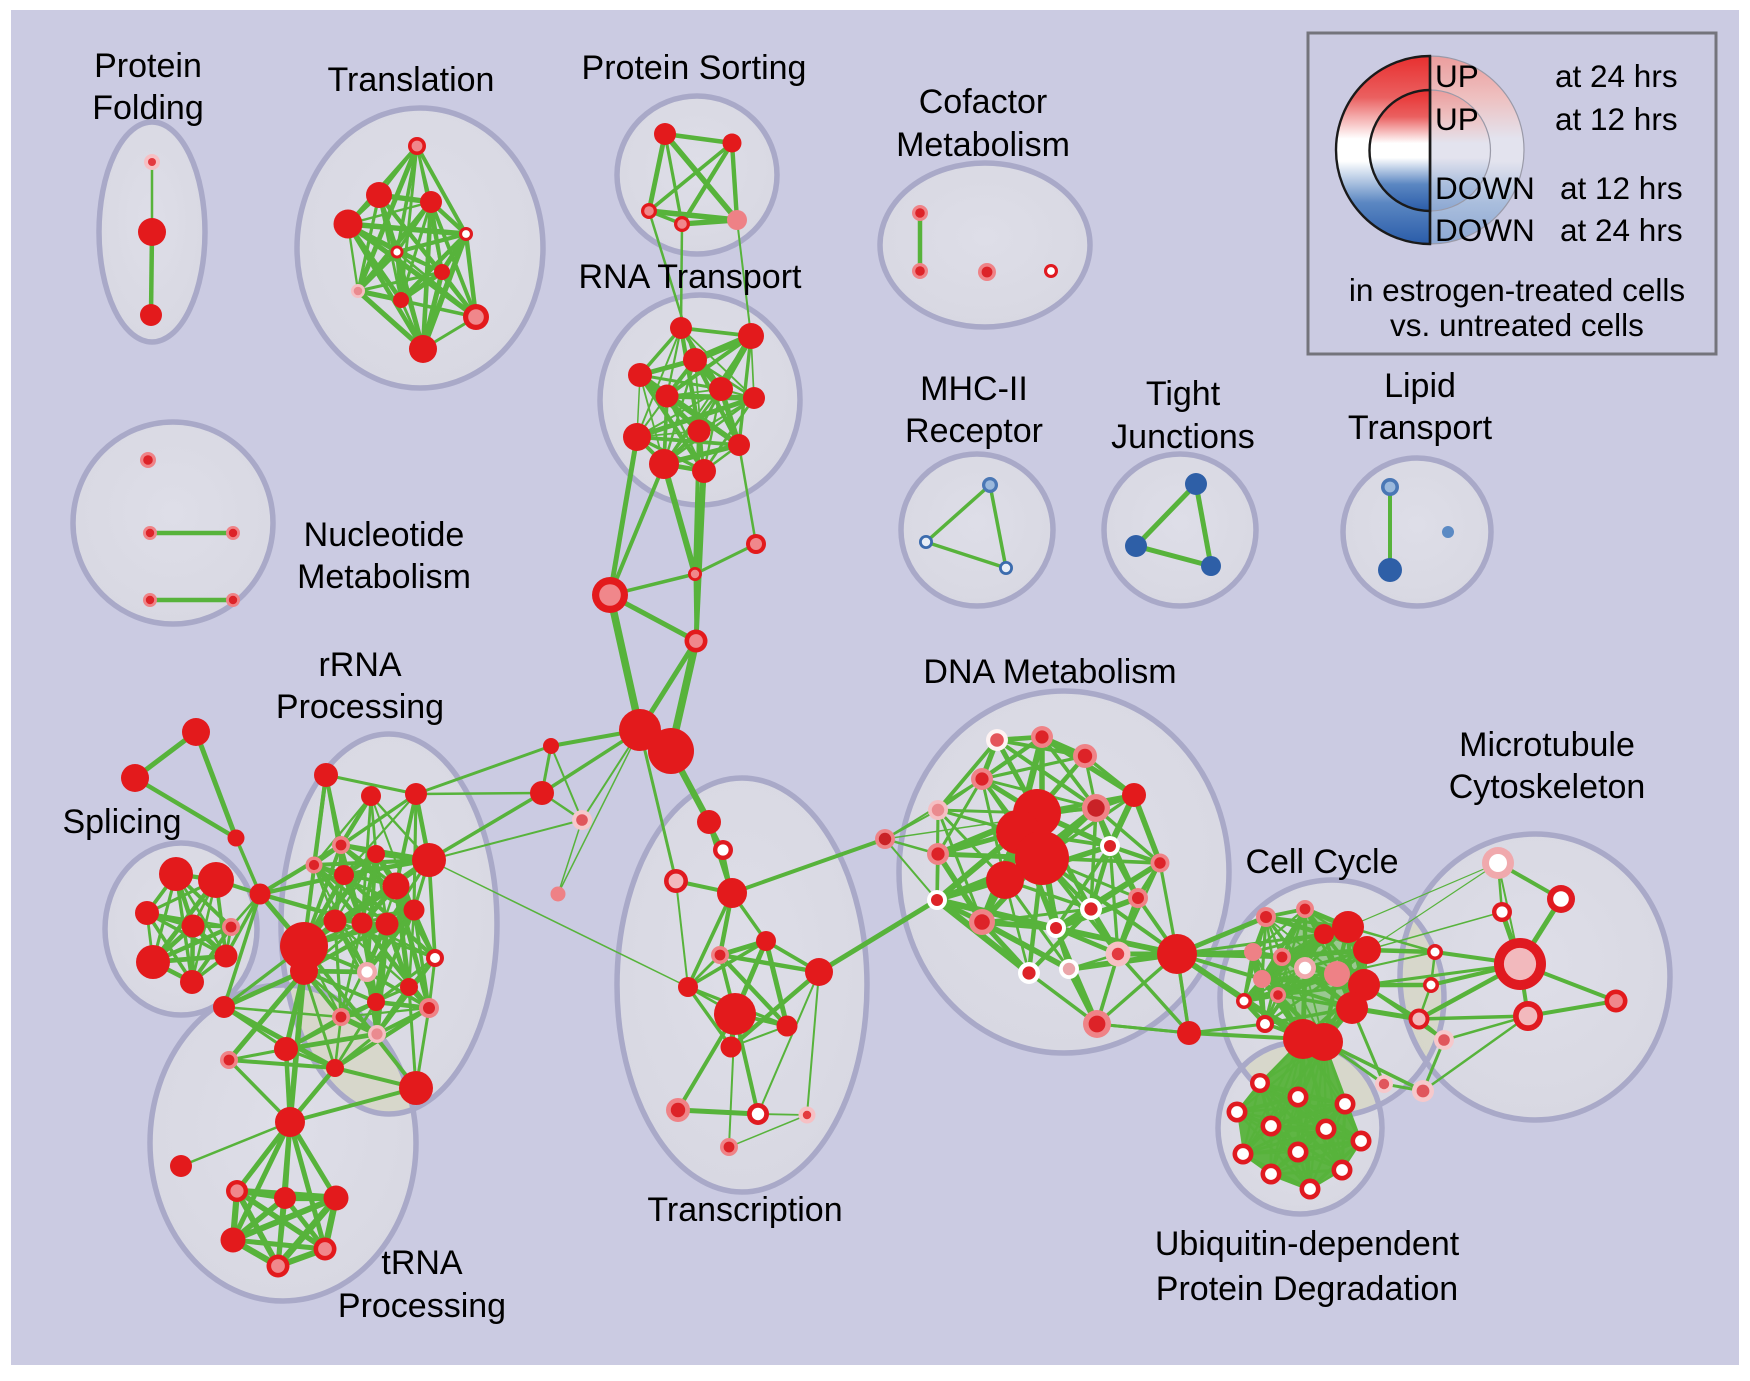 Image resolution: width=1750 pixels, height=1381 pixels. Describe the element at coordinates (1183, 437) in the screenshot. I see `svg-text: Junctions` at that location.